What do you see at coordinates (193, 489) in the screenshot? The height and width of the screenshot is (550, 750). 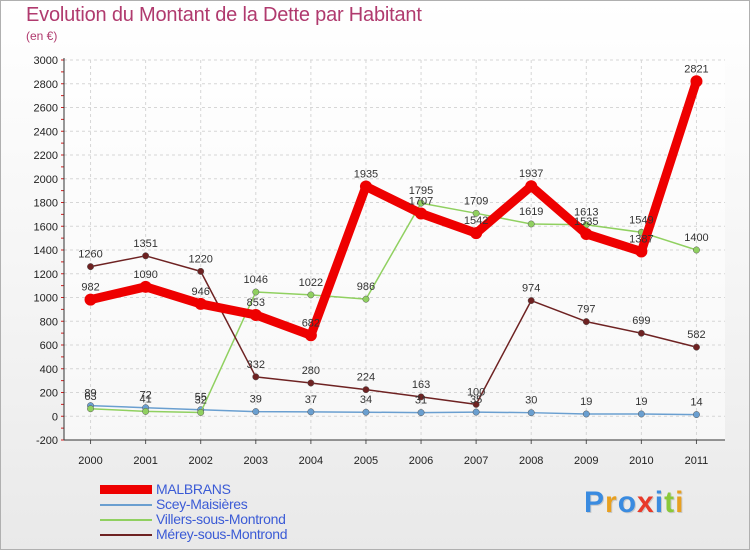 I see `legend-label: MALBRANS` at bounding box center [193, 489].